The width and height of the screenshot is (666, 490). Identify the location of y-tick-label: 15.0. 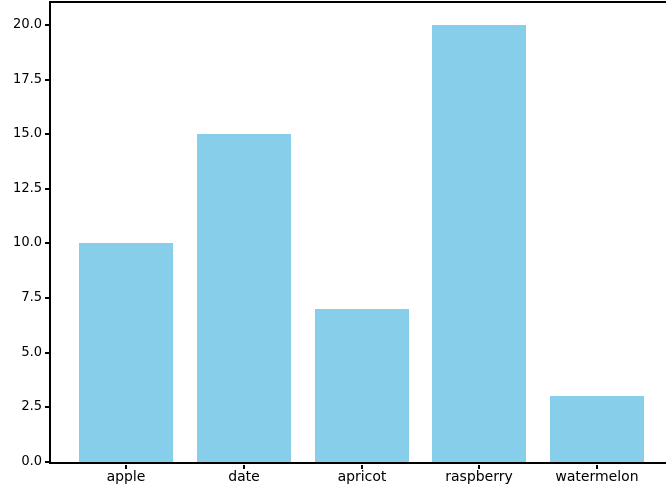
(27, 133).